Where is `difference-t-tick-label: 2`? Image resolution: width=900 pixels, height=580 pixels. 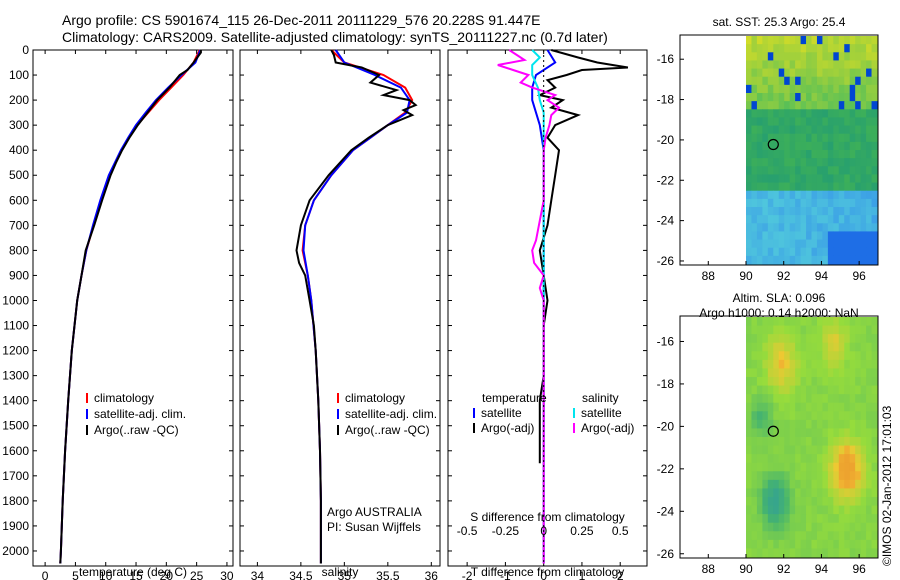 difference-t-tick-label: 2 is located at coordinates (620, 574).